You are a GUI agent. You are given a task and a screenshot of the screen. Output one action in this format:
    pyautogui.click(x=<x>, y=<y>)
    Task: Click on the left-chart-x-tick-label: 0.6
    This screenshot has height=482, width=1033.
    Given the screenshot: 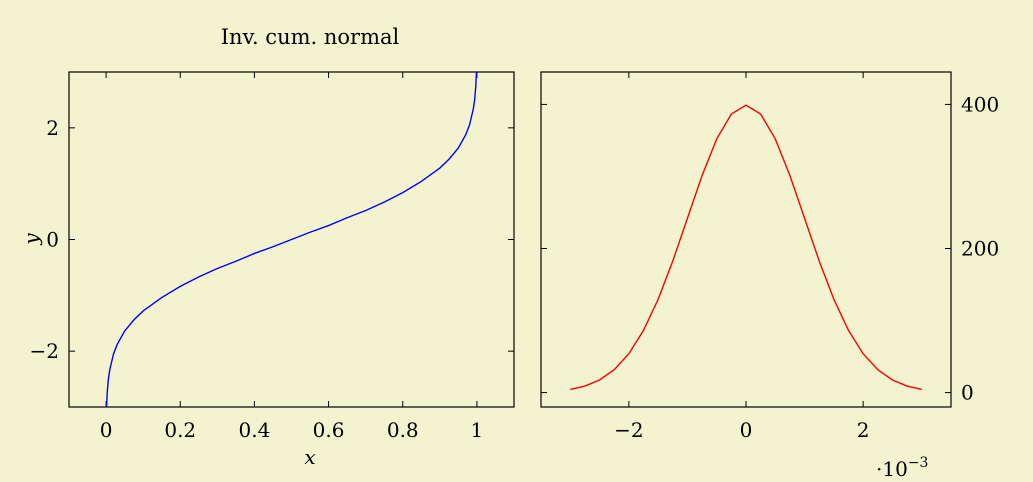 What is the action you would take?
    pyautogui.click(x=329, y=430)
    